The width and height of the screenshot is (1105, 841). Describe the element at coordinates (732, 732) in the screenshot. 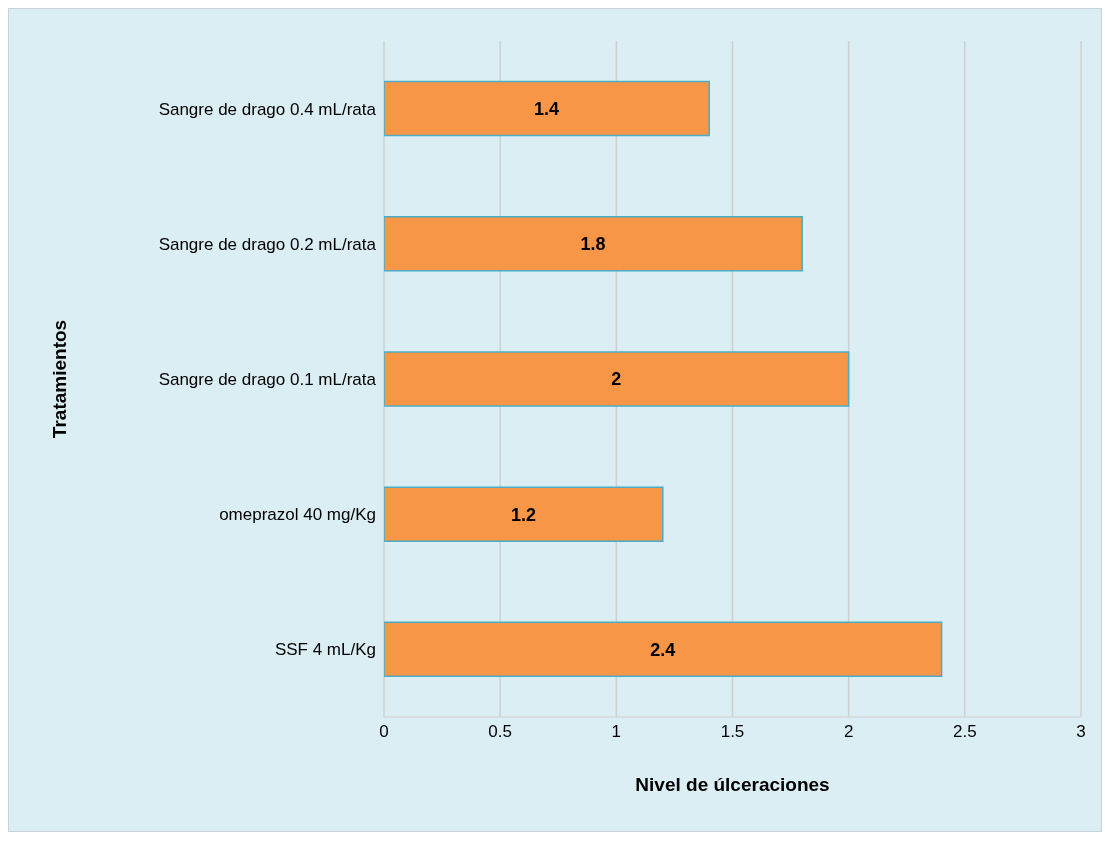

I see `x-tick-label: 1.5` at that location.